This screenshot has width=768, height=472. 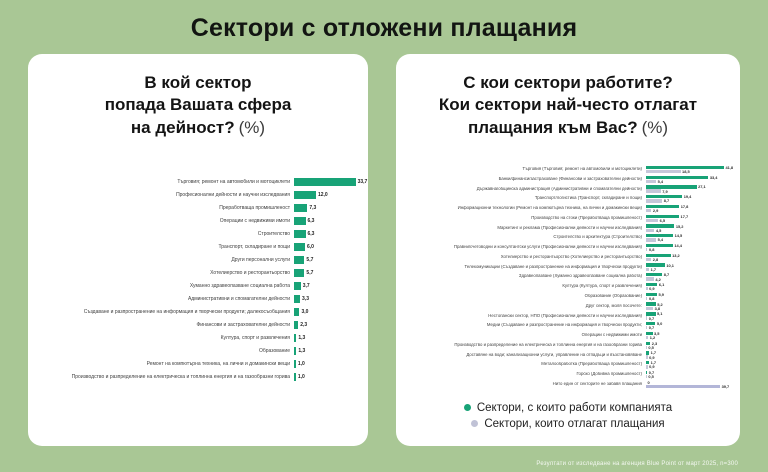 I want to click on bar-line: 0,8, so click(x=688, y=250).